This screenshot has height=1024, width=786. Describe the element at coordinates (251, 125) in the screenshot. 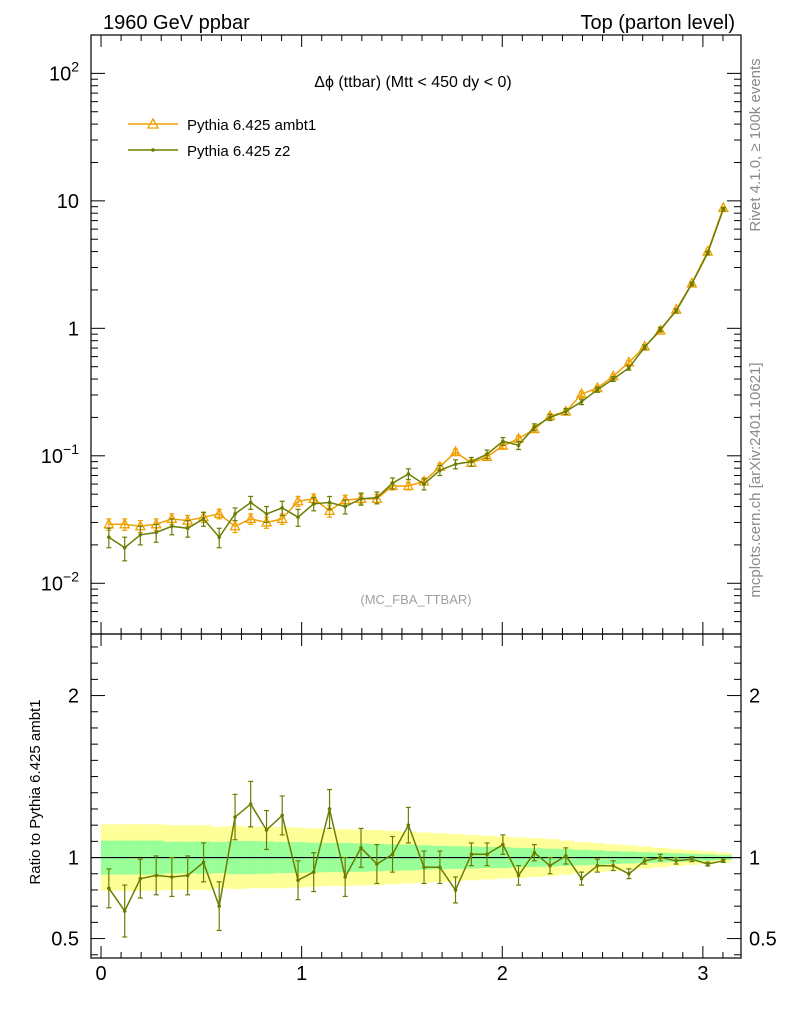

I see `legend-label-ambt1: Pythia 6.425 ambt1` at that location.